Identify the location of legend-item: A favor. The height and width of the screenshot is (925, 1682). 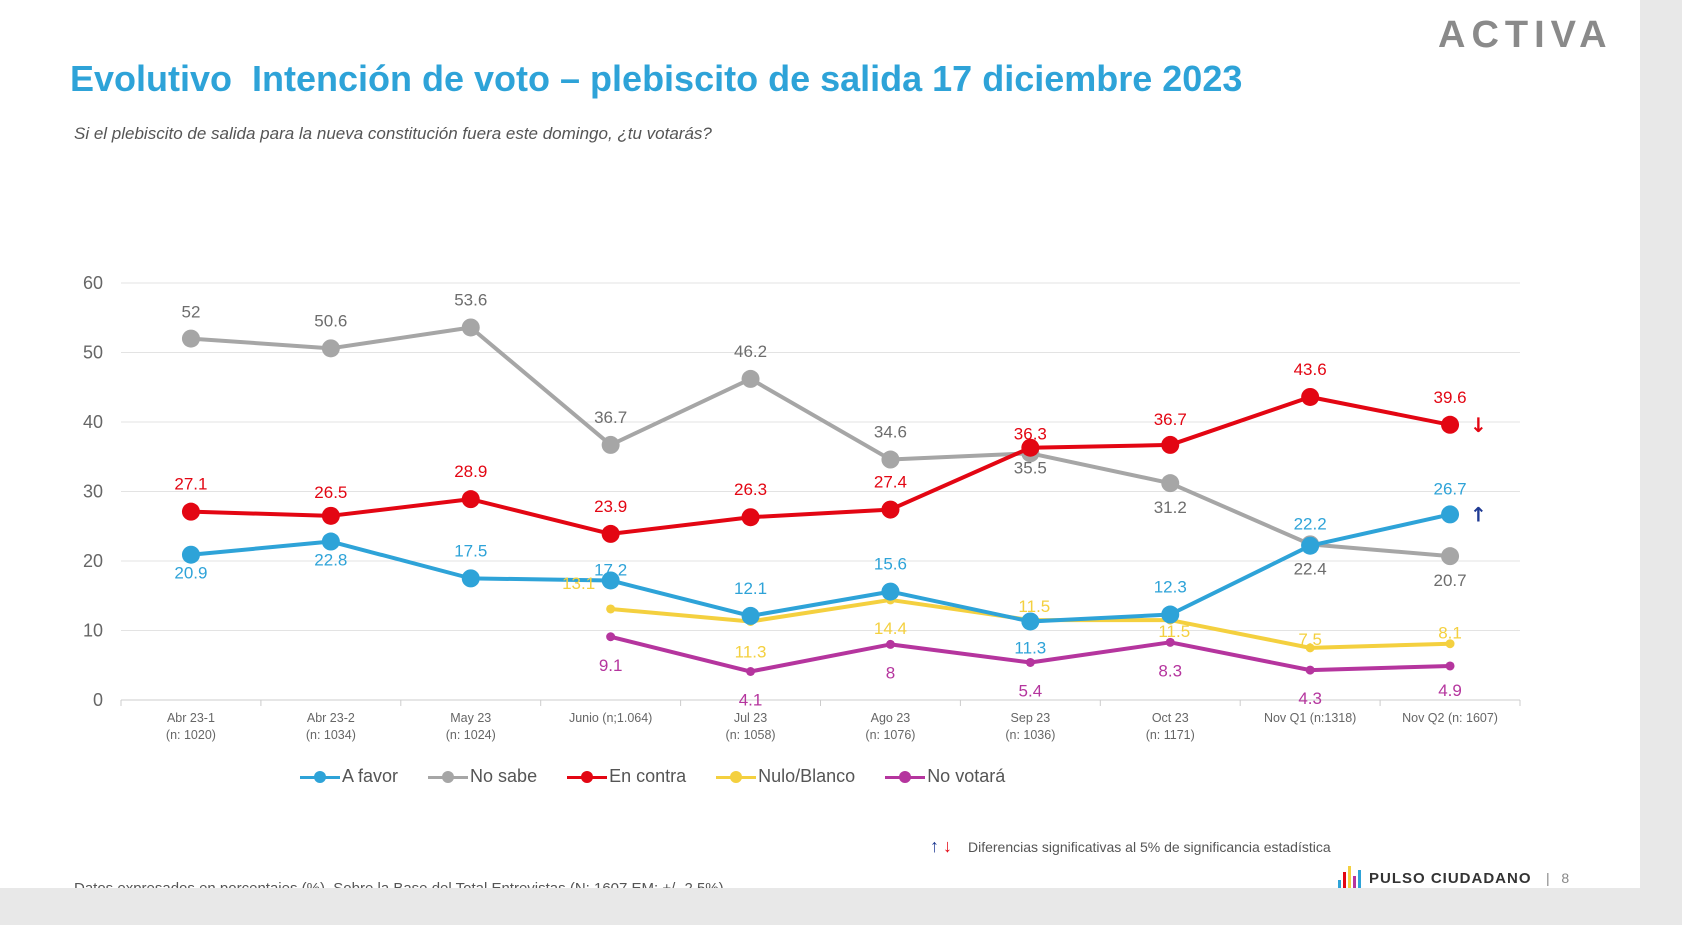
(349, 776).